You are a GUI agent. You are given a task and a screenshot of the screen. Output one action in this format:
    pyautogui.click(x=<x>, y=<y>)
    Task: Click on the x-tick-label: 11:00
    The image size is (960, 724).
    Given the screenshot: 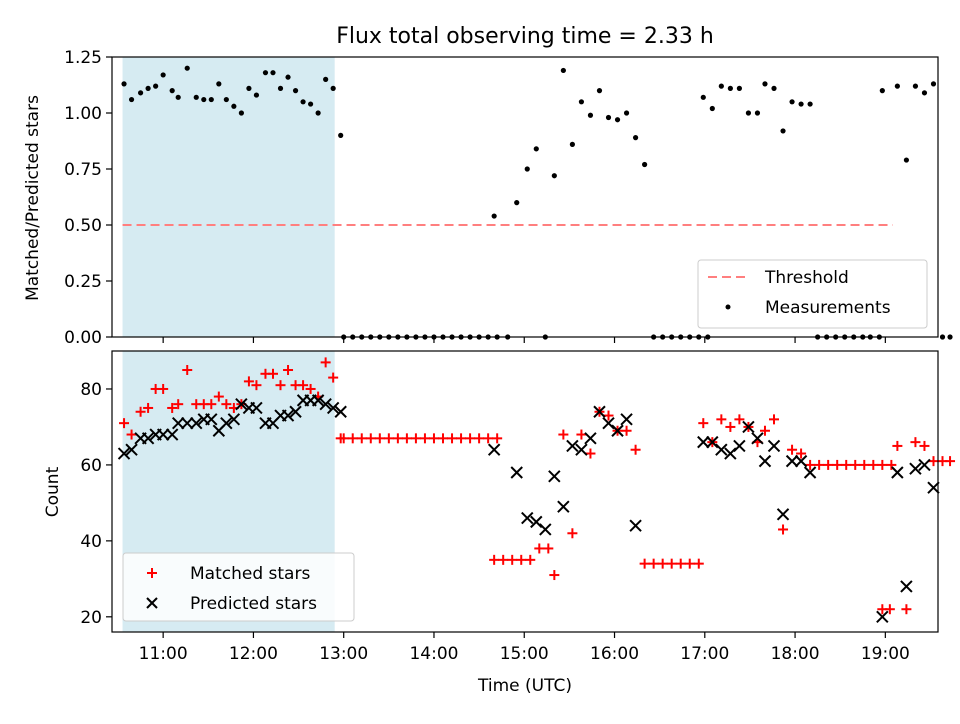 What is the action you would take?
    pyautogui.click(x=163, y=654)
    